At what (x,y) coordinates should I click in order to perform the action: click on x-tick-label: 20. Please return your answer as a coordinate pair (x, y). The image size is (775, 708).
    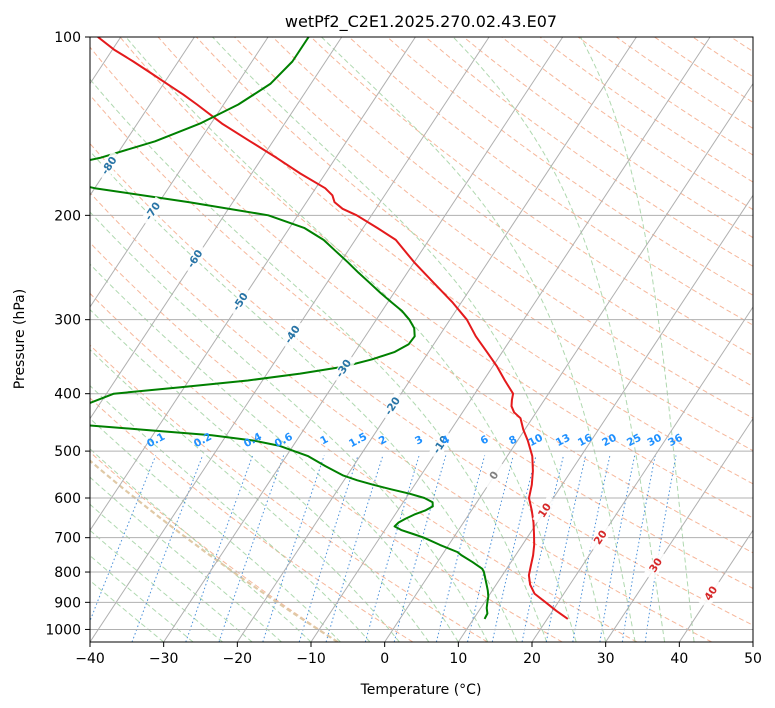
    Looking at the image, I should click on (532, 659).